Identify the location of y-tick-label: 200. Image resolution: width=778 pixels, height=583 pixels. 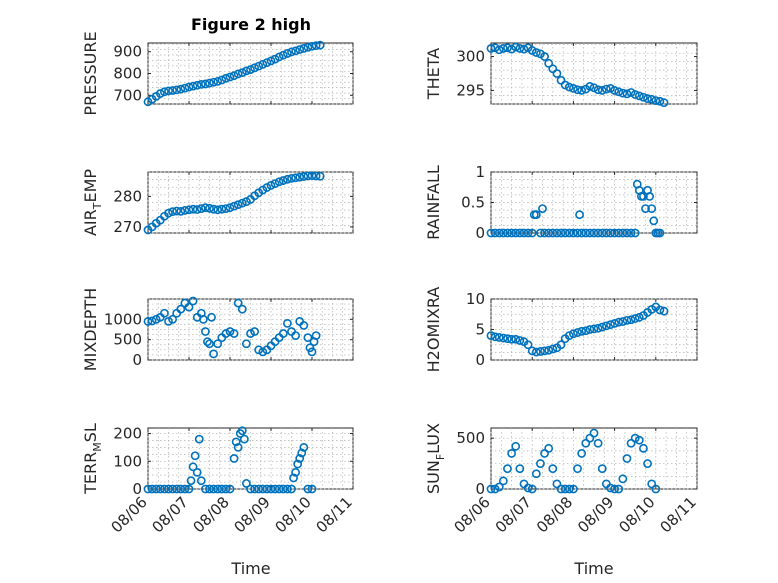
(127, 434).